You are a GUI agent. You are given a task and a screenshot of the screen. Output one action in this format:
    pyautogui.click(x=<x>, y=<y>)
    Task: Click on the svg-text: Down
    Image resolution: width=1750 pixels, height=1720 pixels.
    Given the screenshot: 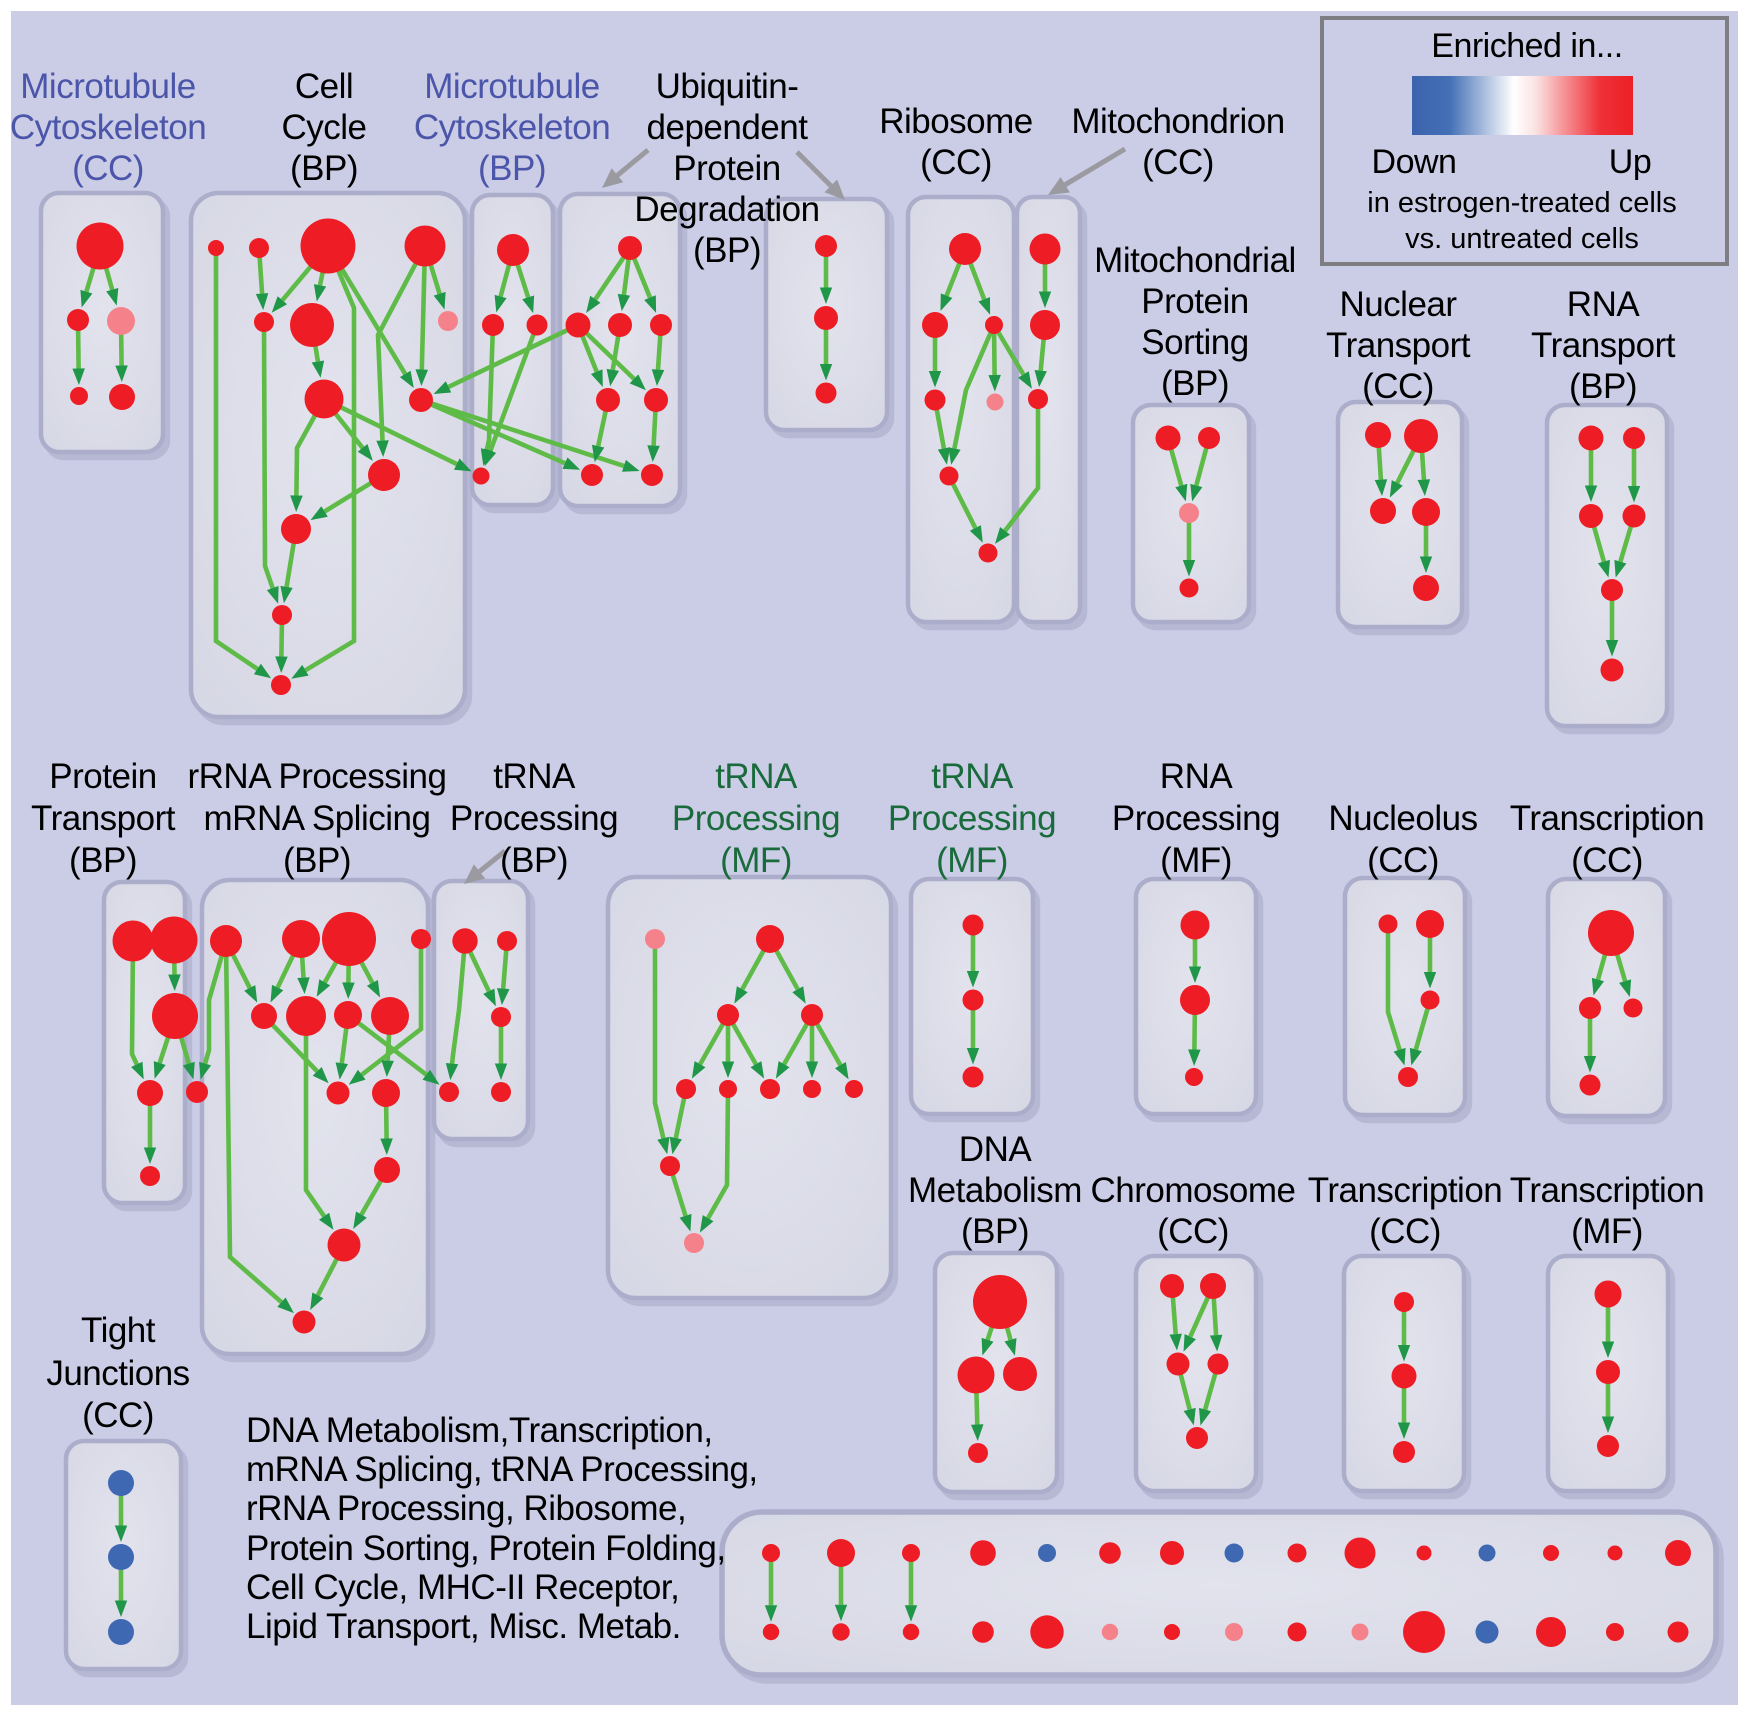 What is the action you would take?
    pyautogui.click(x=1414, y=162)
    